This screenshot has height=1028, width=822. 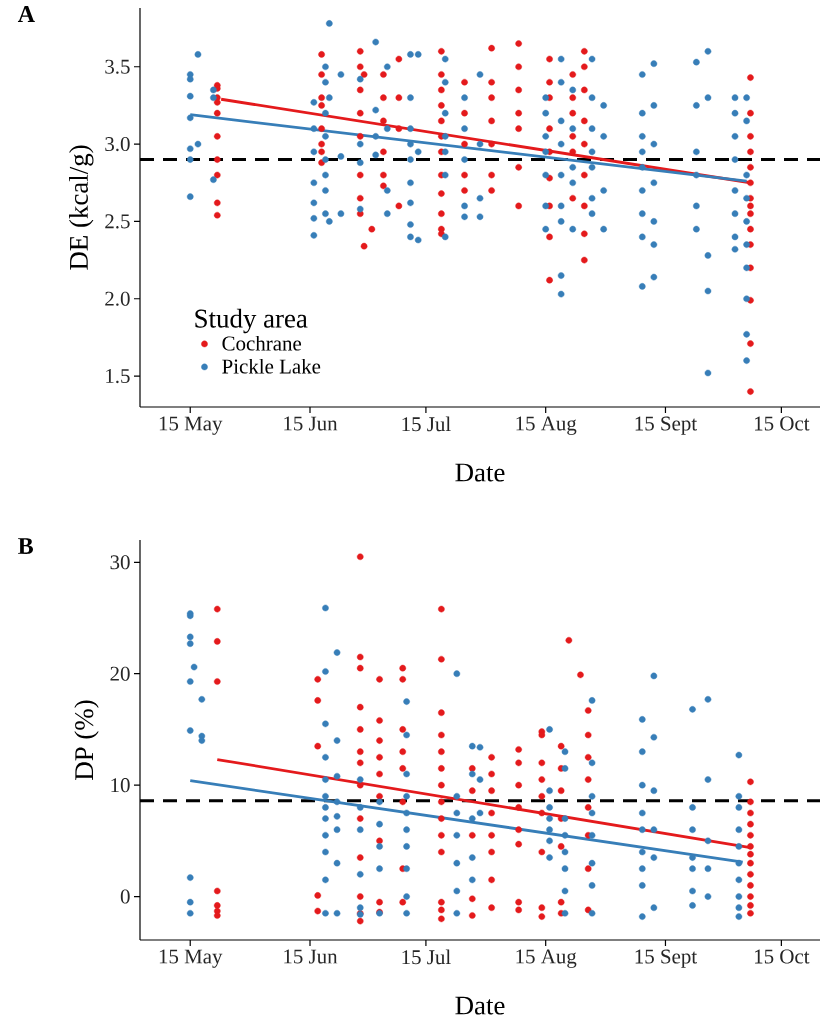 I want to click on y-tick-label: 3.5, so click(x=117, y=66).